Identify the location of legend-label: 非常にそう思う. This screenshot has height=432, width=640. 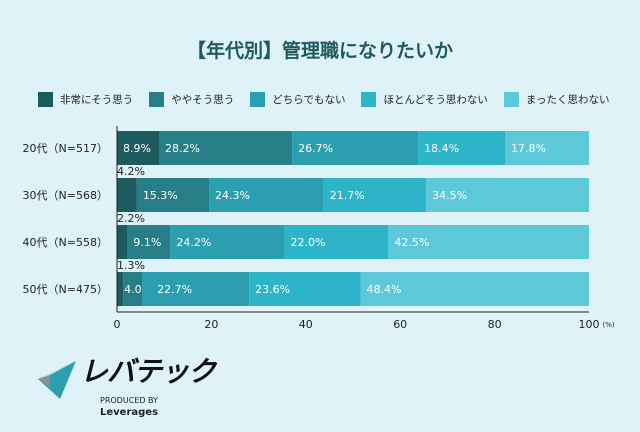
(97, 100).